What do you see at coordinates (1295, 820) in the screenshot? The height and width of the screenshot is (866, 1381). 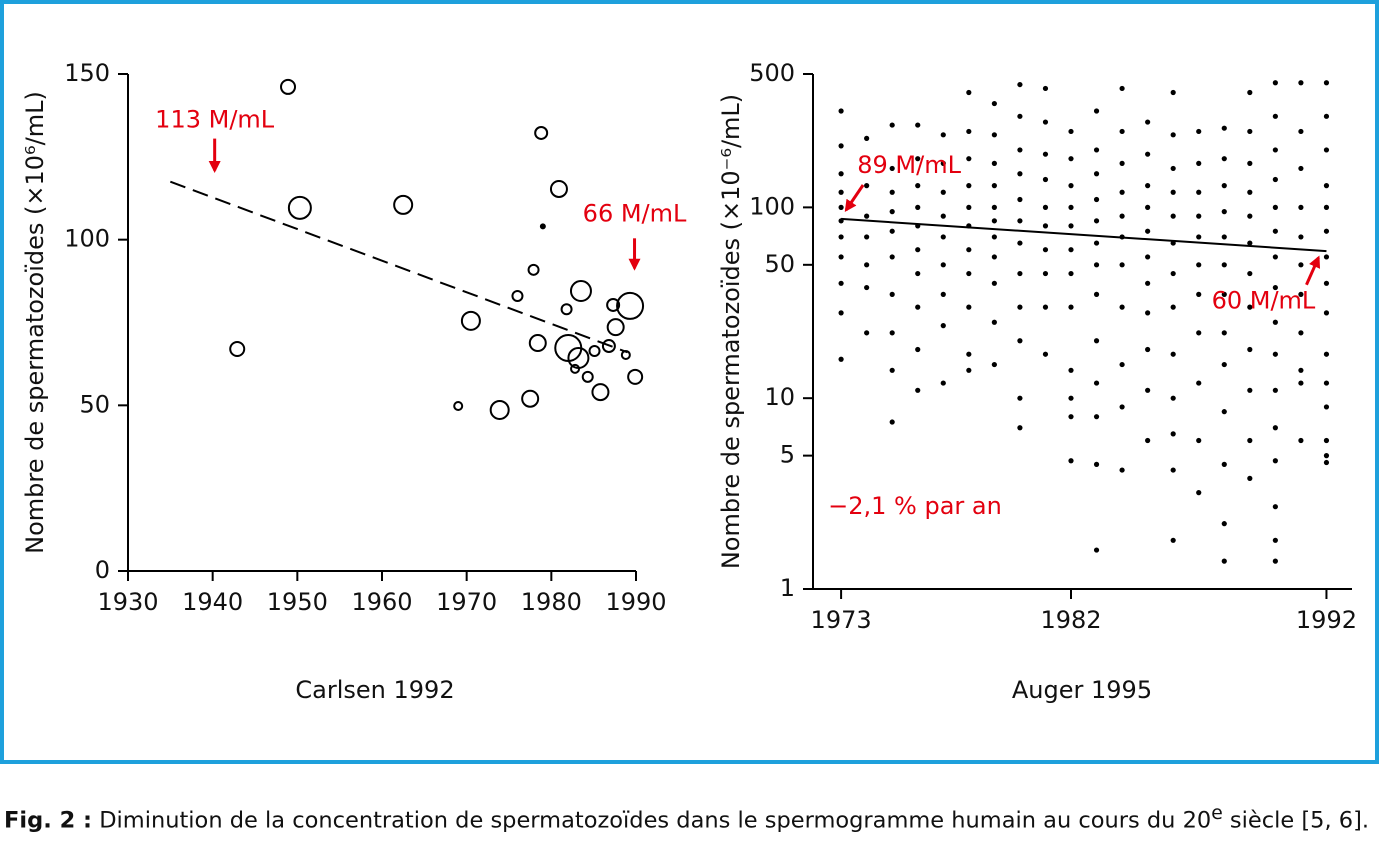 I see `caption-tail: siècle [5, 6].` at bounding box center [1295, 820].